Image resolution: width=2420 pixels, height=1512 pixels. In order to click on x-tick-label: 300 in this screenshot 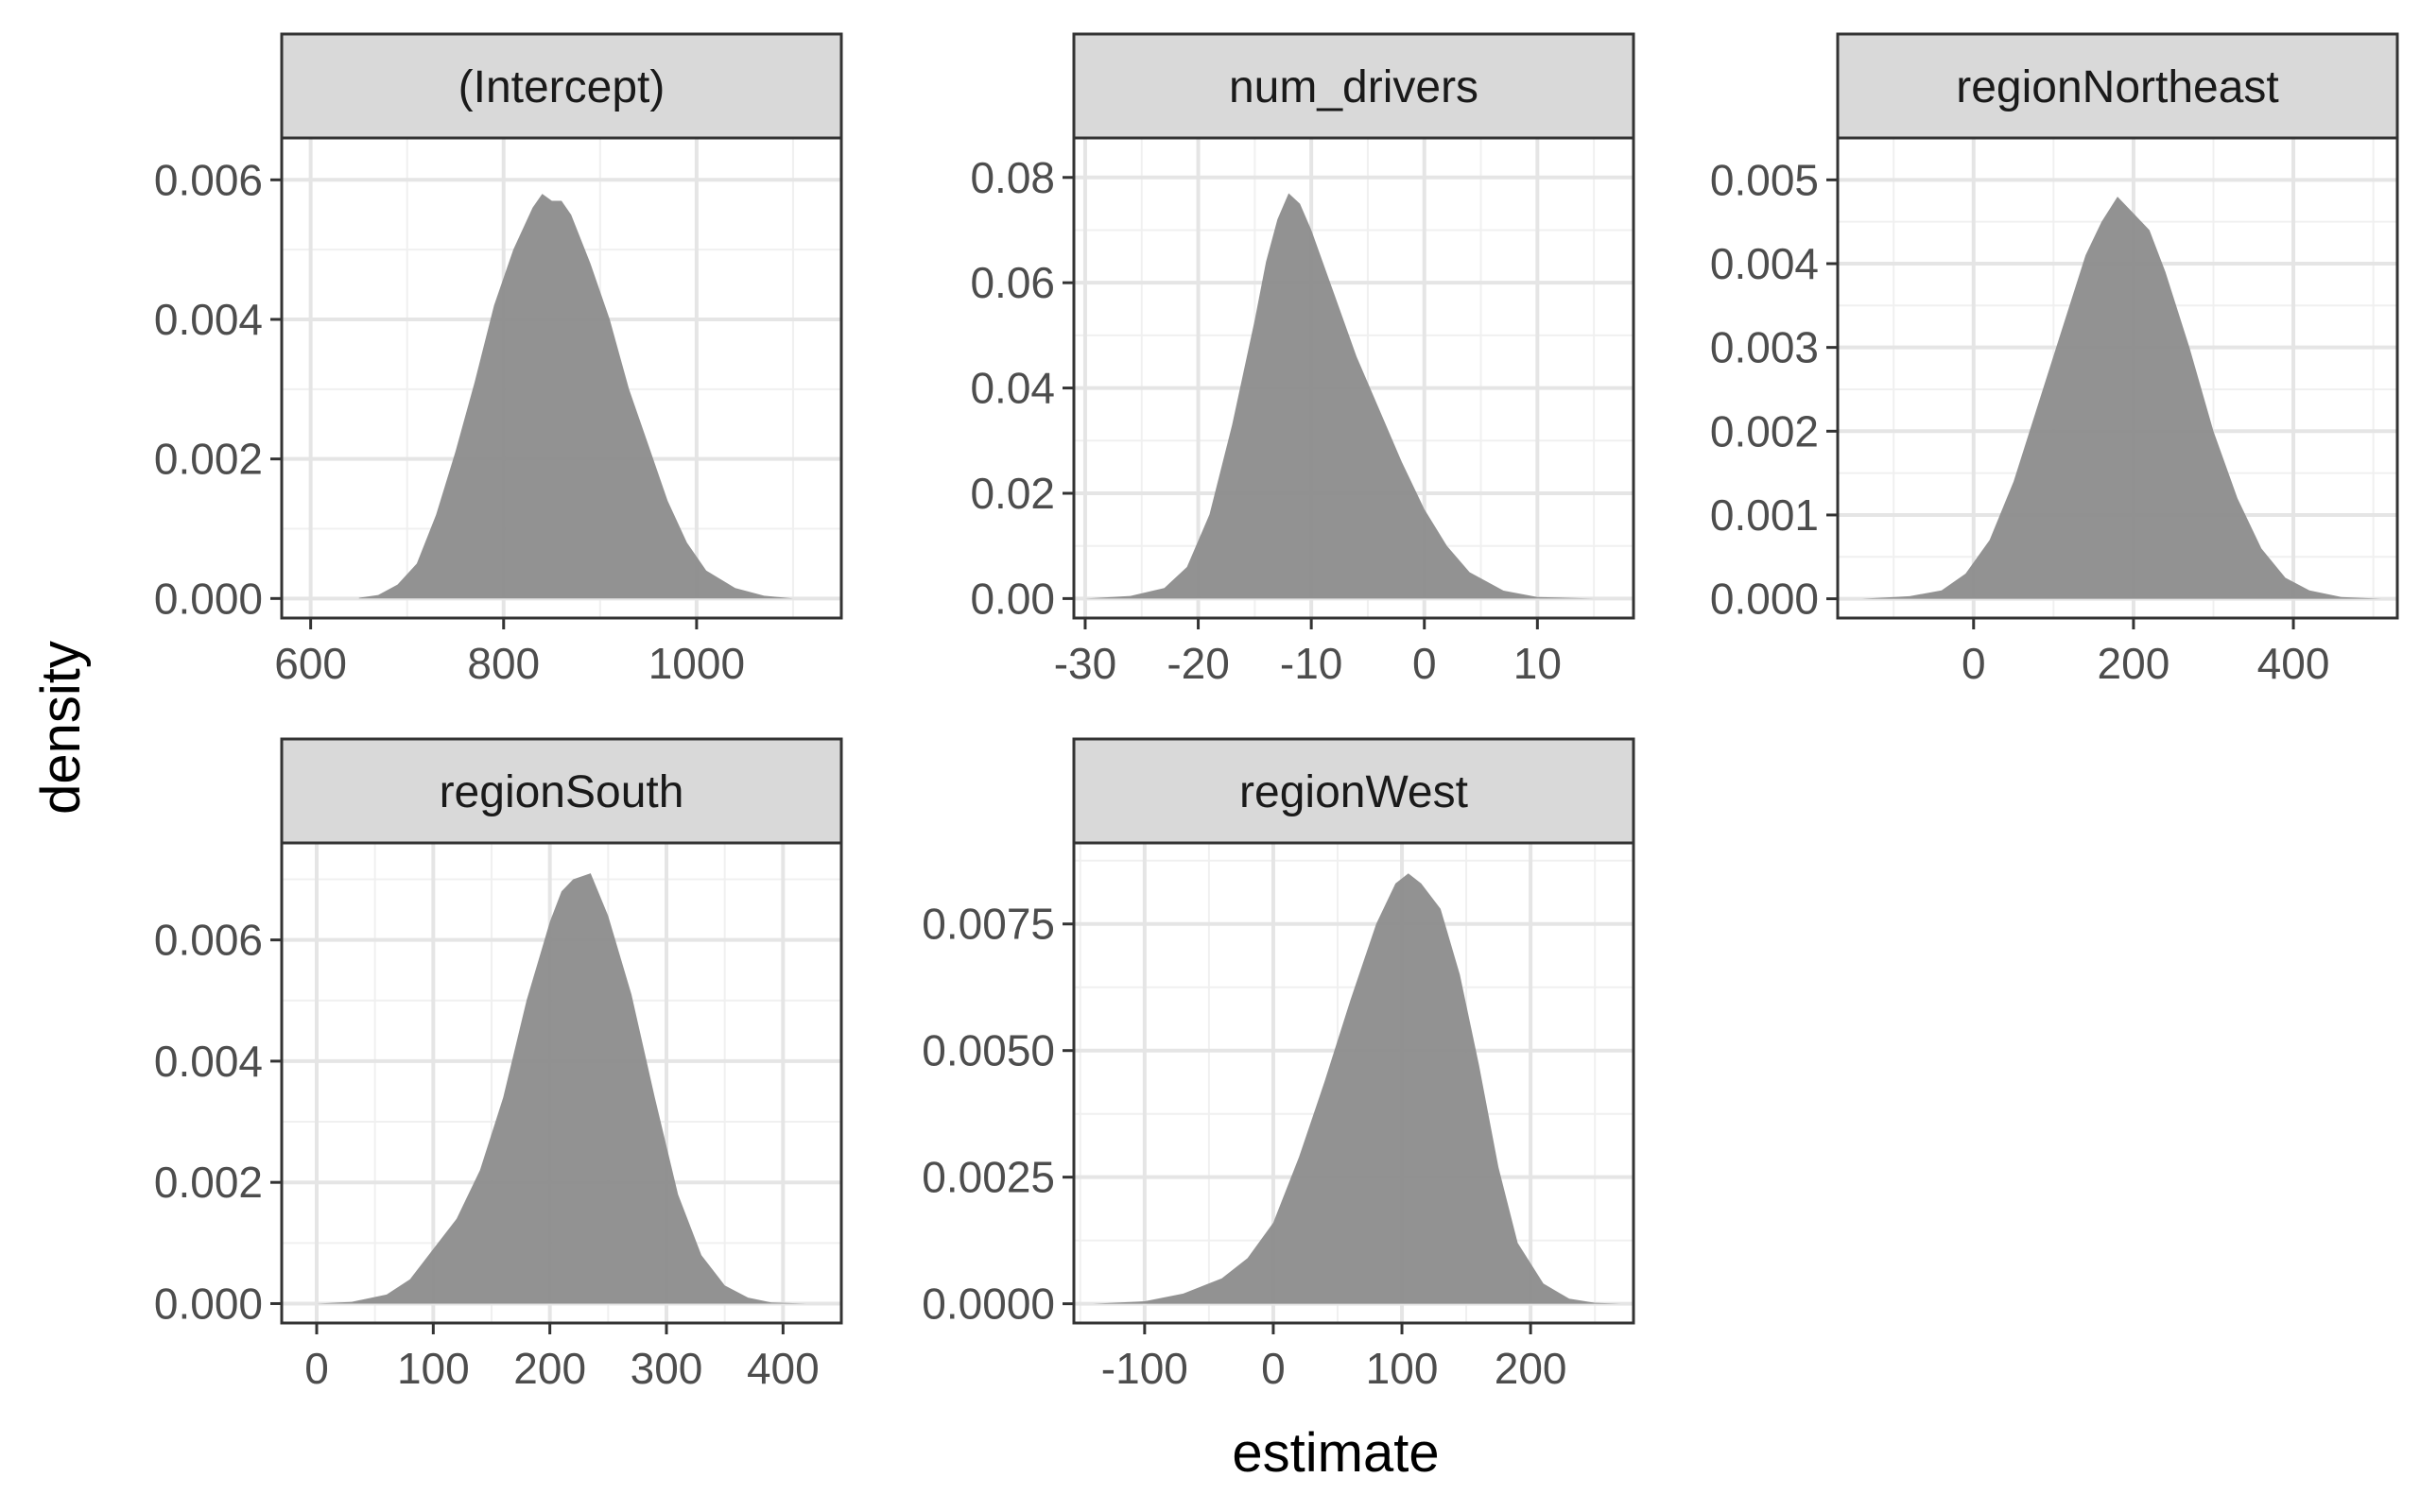, I will do `click(667, 1368)`.